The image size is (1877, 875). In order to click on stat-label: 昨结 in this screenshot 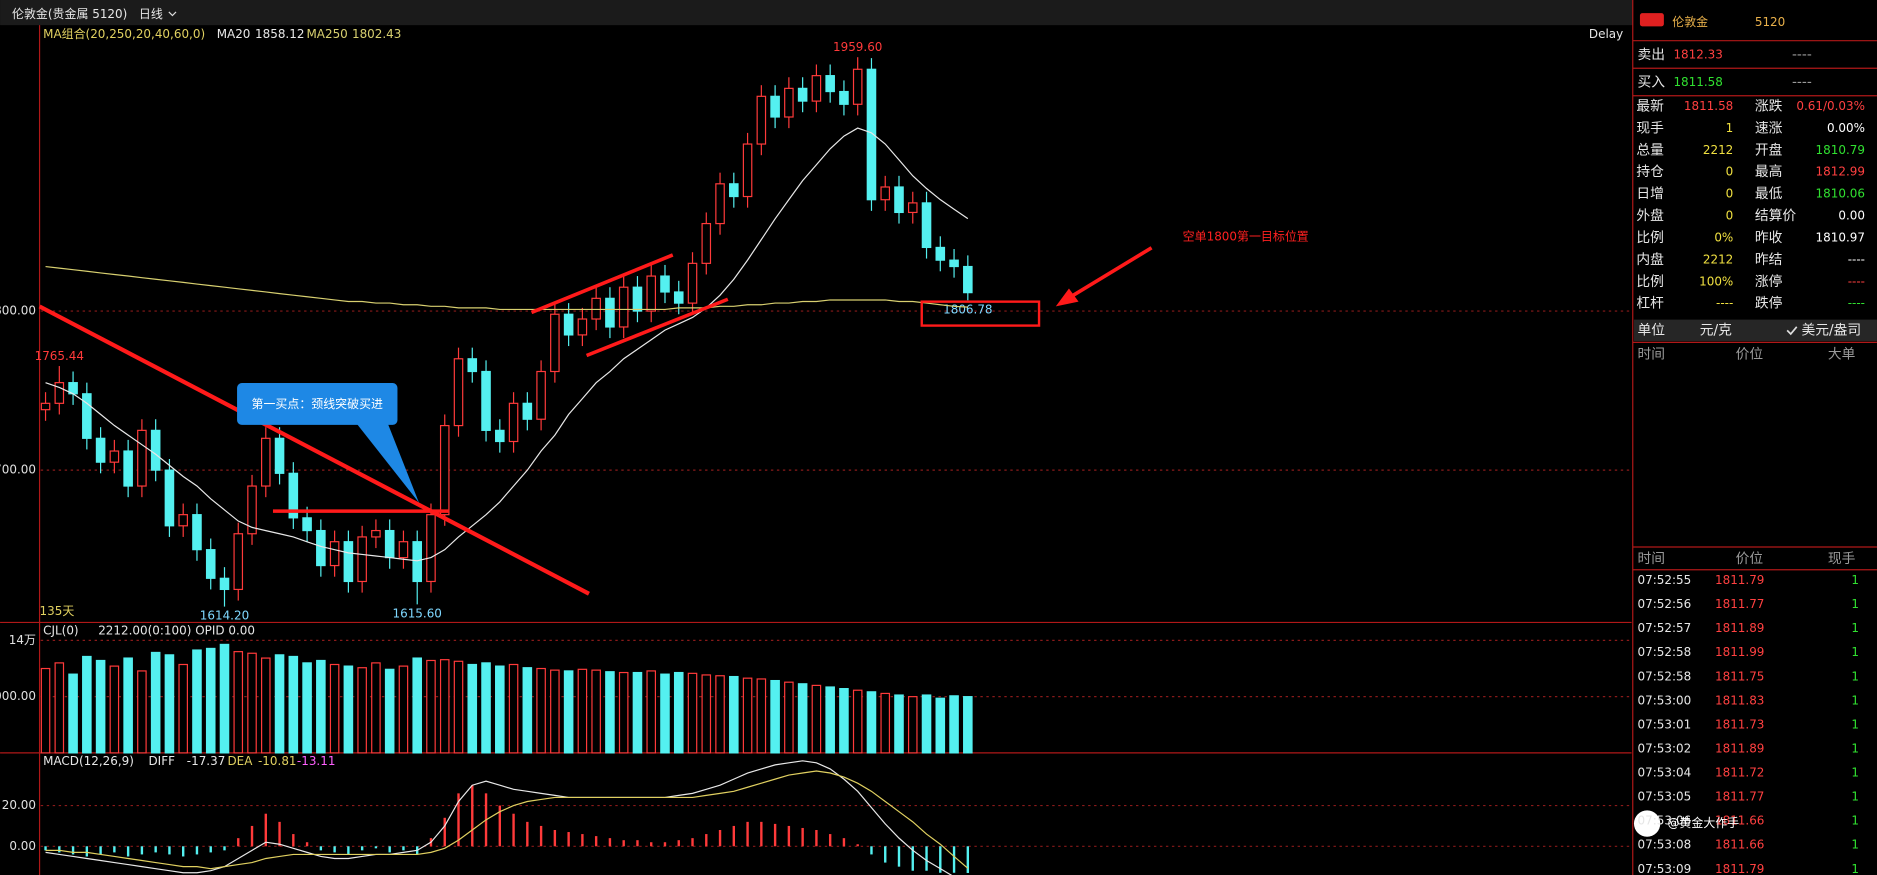, I will do `click(1769, 260)`.